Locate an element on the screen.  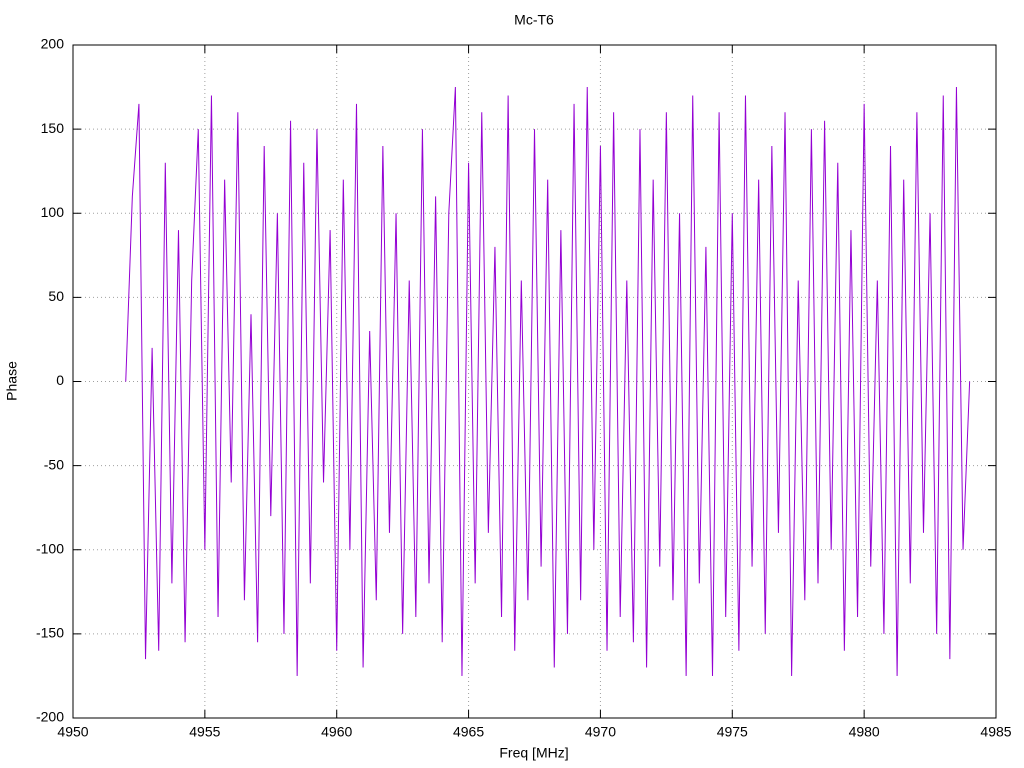
y-tick-label: 50 is located at coordinates (56, 296).